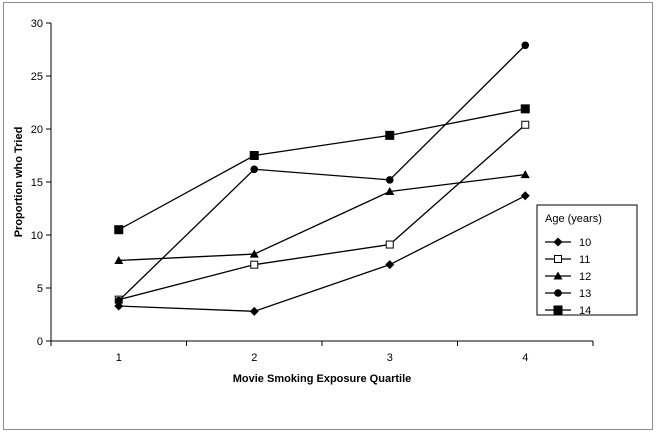 The image size is (658, 436). What do you see at coordinates (254, 358) in the screenshot?
I see `x-tick-label: 2` at bounding box center [254, 358].